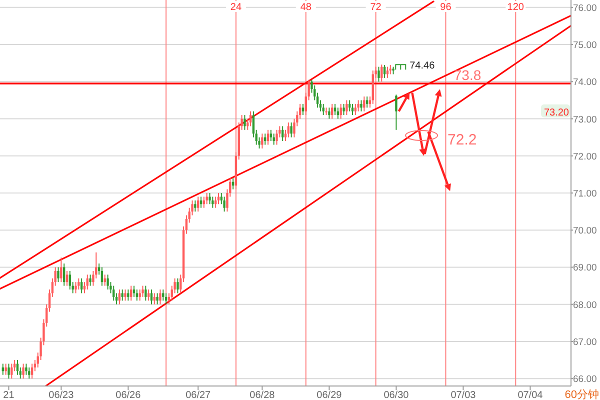 This screenshot has height=400, width=600. Describe the element at coordinates (463, 395) in the screenshot. I see `x-tick-label: 07/03` at that location.